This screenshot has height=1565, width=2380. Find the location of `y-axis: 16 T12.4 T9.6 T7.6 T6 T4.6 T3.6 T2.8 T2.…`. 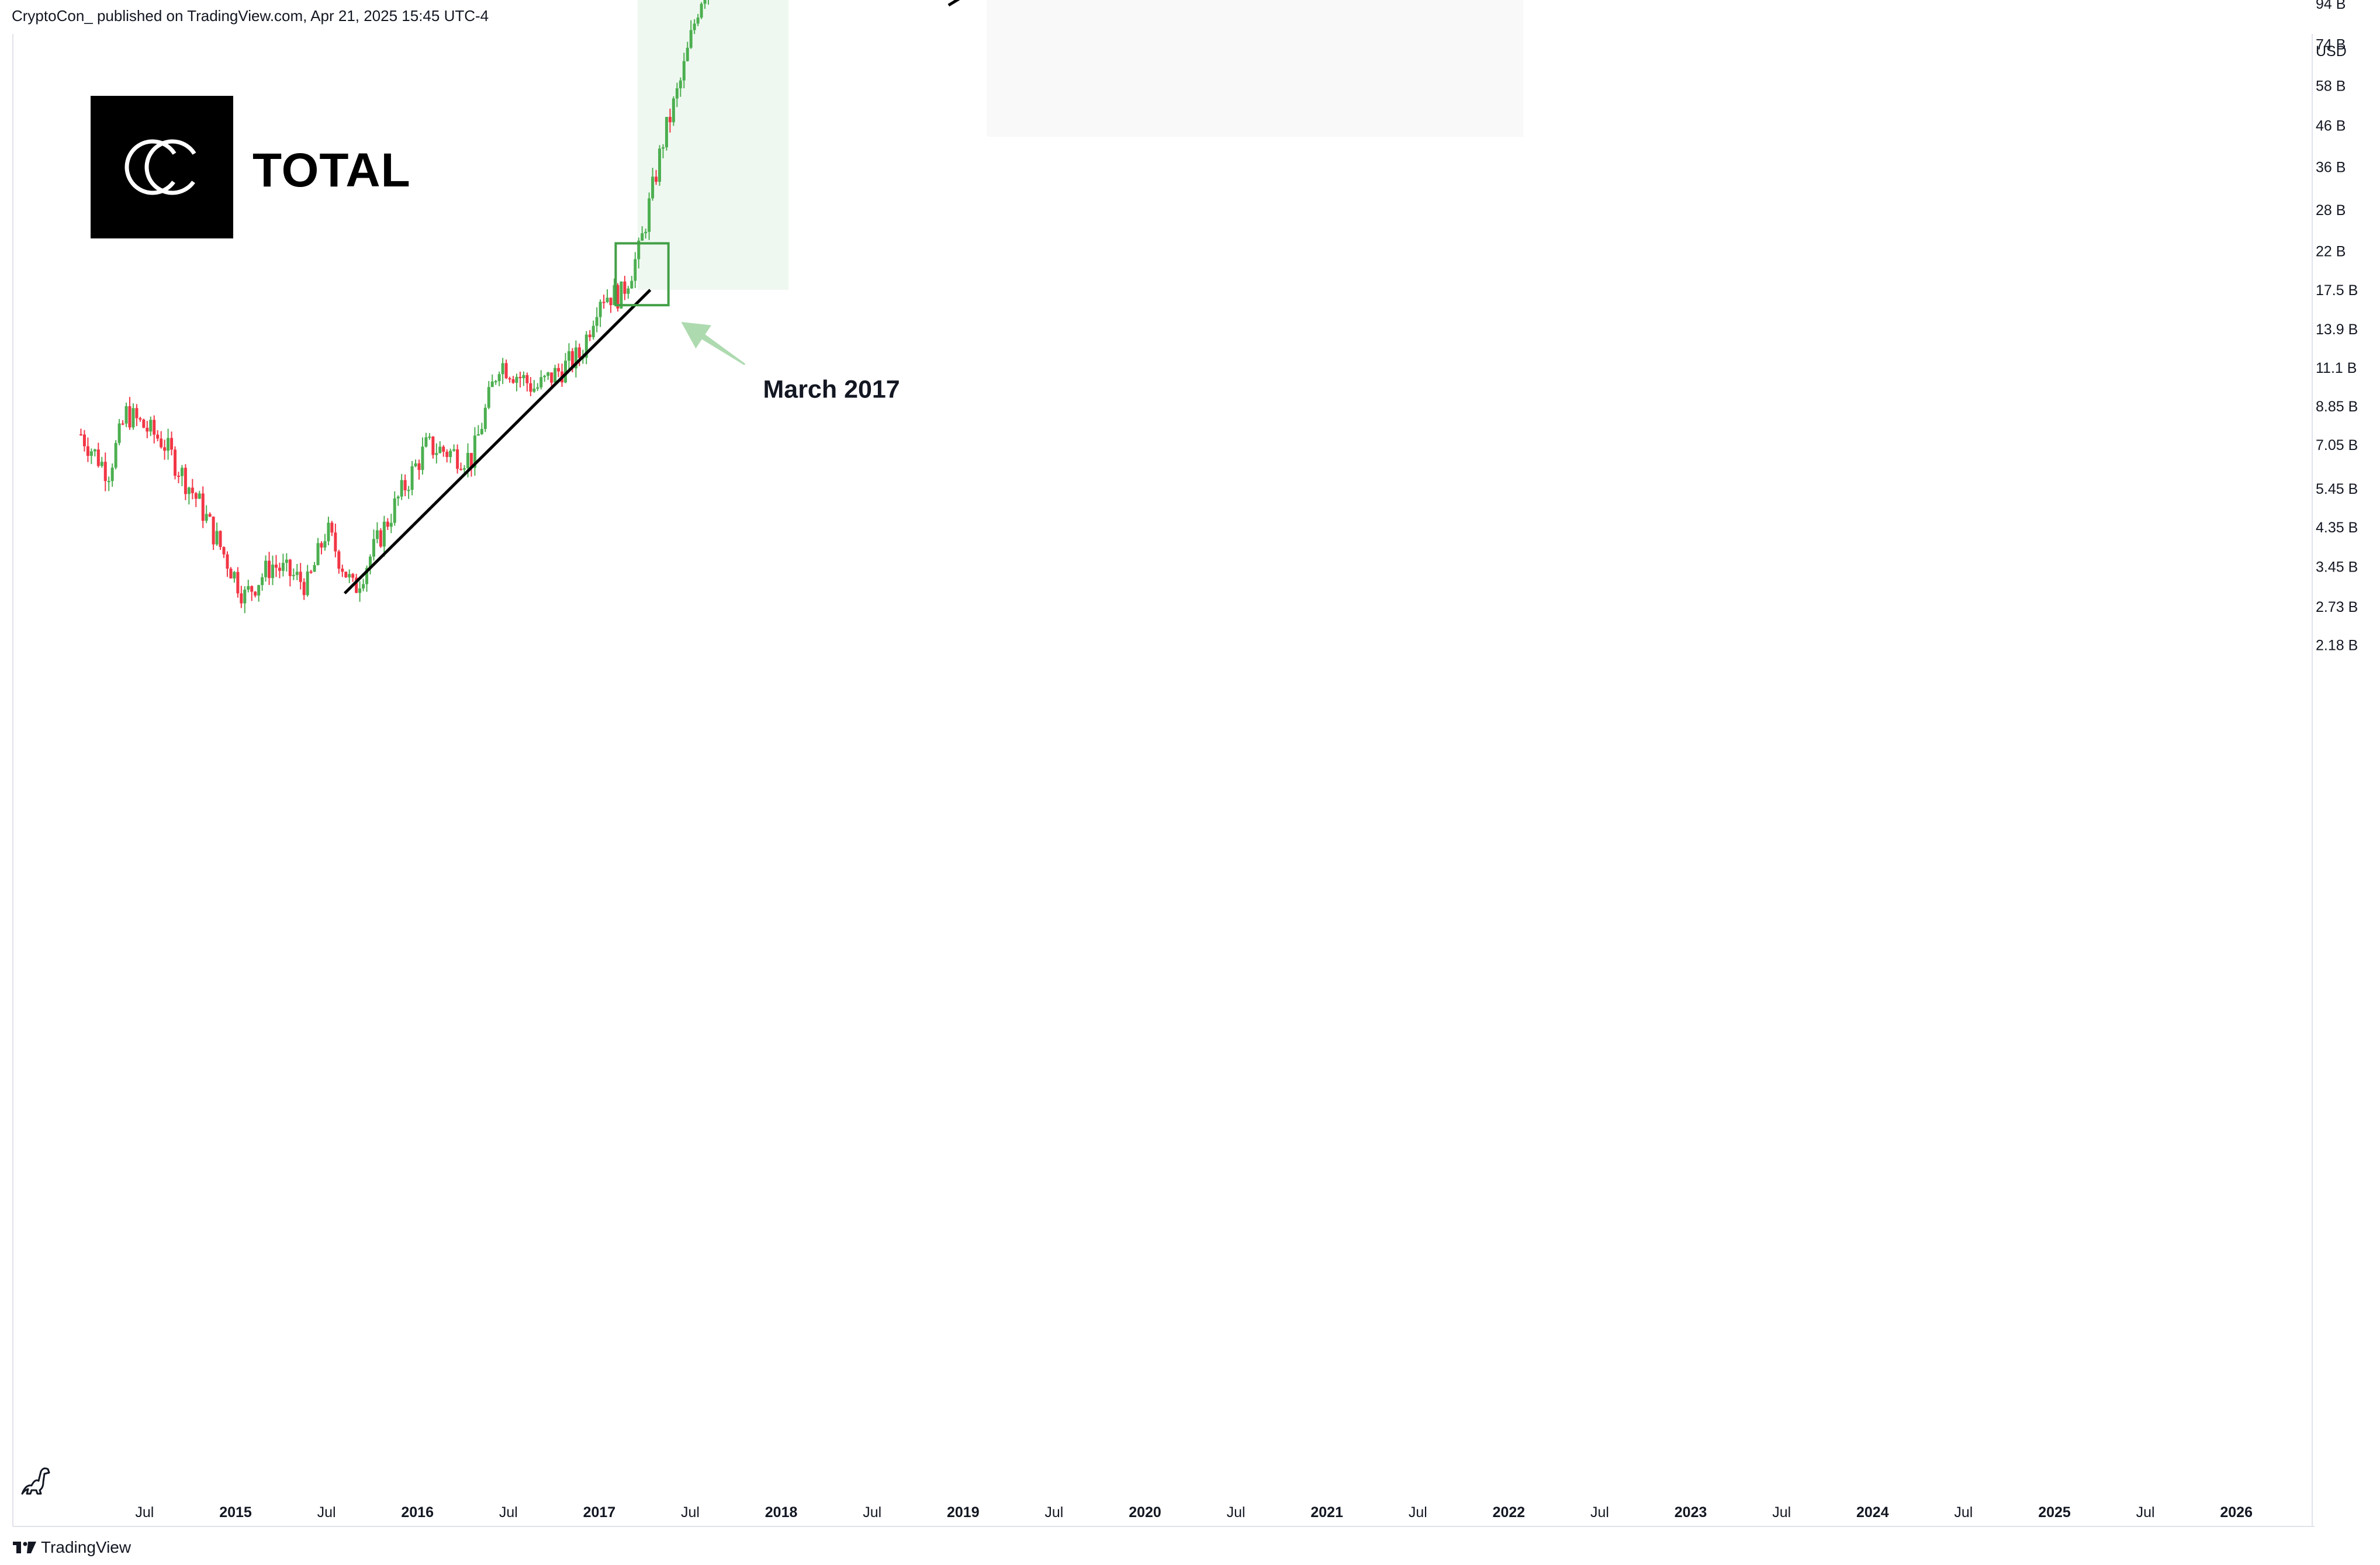

y-axis: 16 T12.4 T9.6 T7.6 T6 T4.6 T3.6 T2.8 T2.… is located at coordinates (2337, 326).